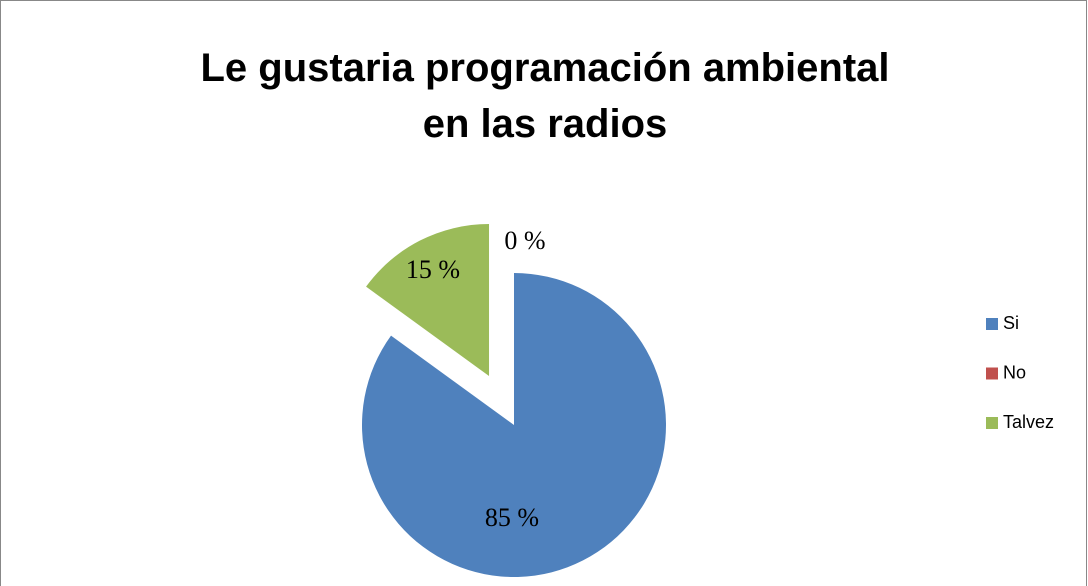  Describe the element at coordinates (1011, 323) in the screenshot. I see `legend-label: Si` at that location.